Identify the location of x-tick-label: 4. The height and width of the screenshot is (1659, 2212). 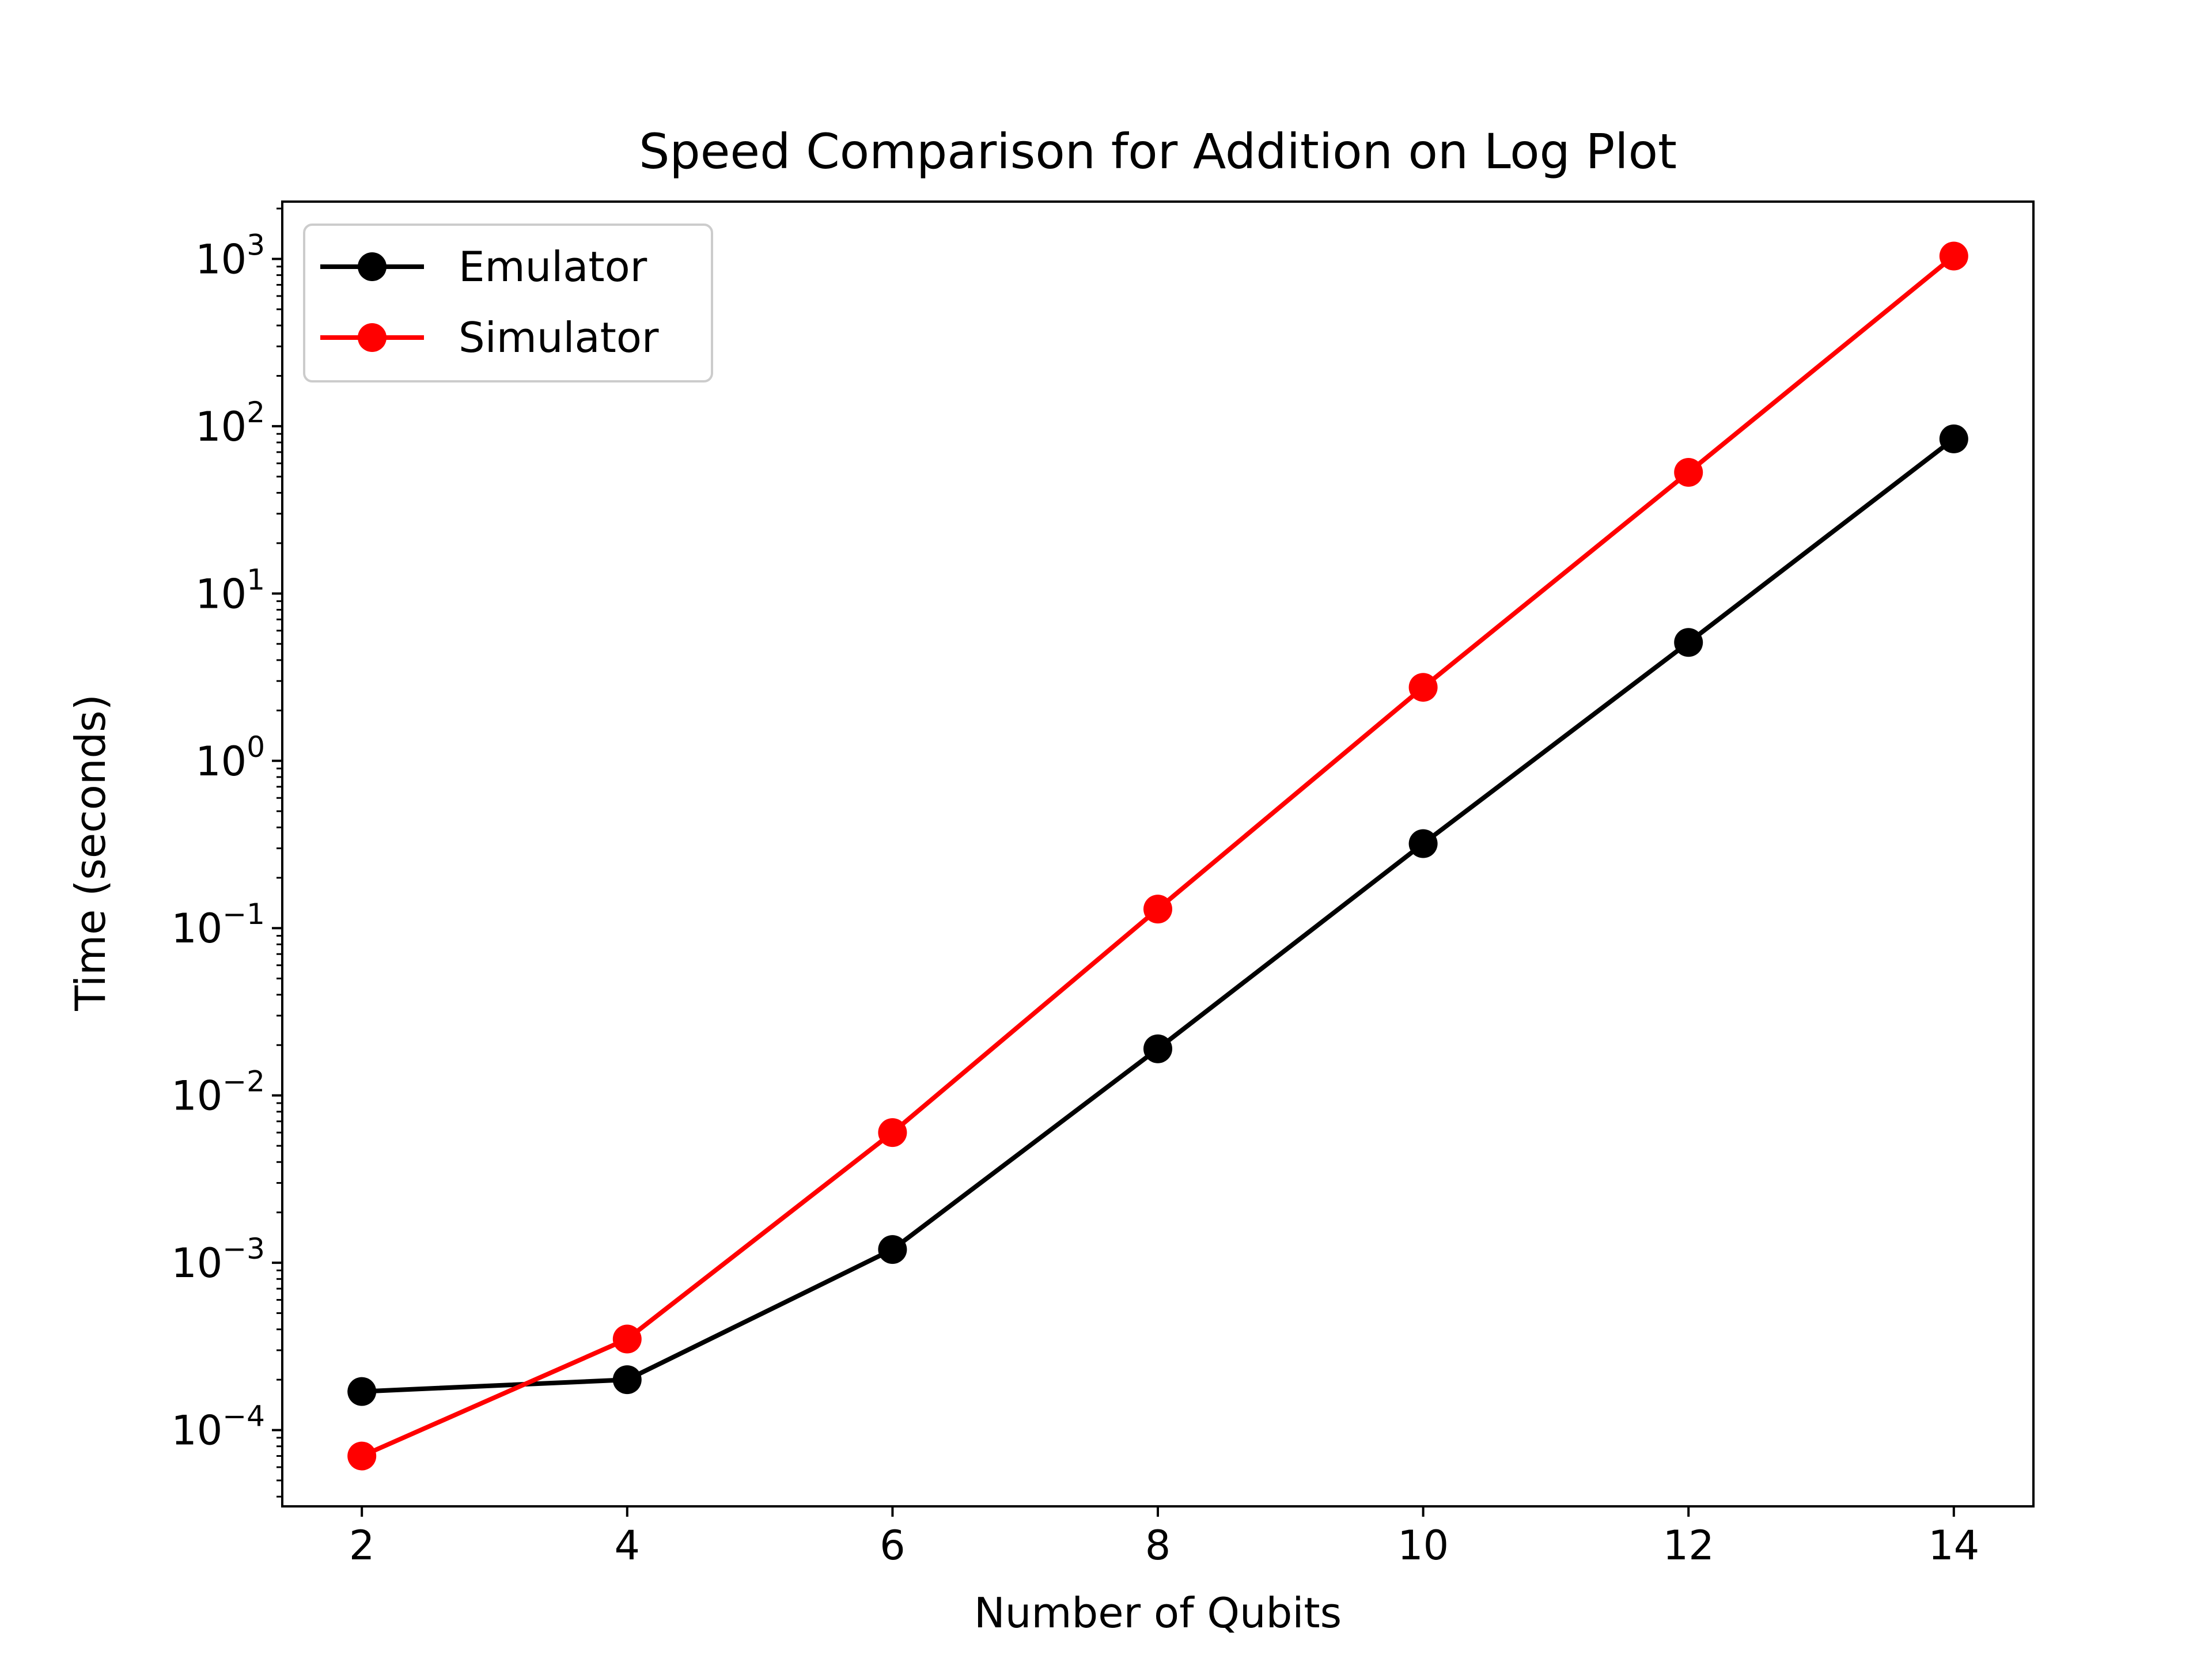
(628, 1545).